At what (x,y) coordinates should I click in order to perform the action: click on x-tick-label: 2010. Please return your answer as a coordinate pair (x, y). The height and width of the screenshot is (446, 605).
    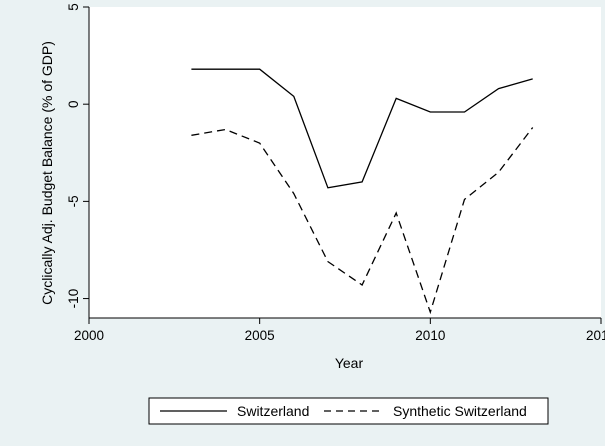
    Looking at the image, I should click on (430, 335).